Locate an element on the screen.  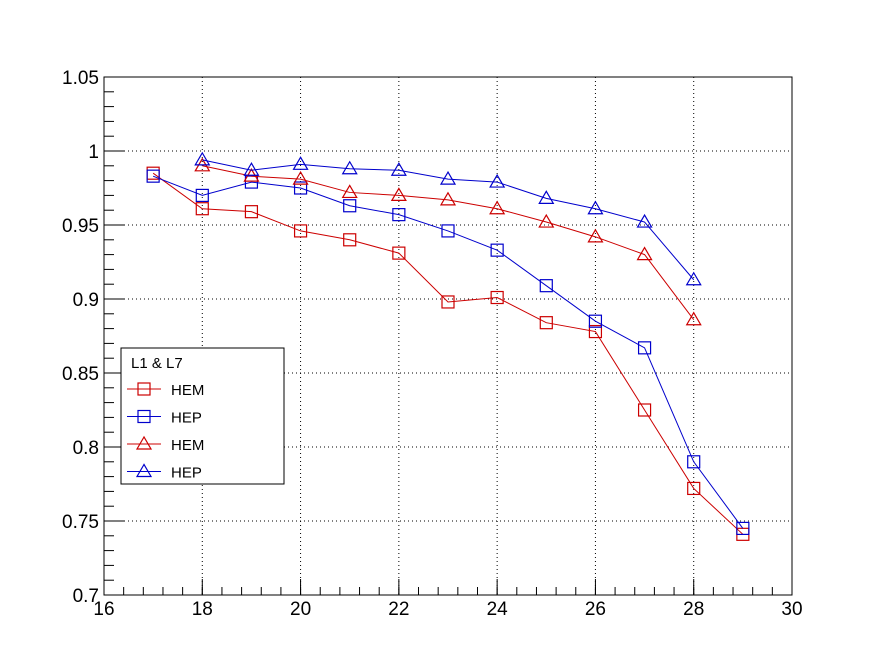
x-tick-label: 26 is located at coordinates (595, 609).